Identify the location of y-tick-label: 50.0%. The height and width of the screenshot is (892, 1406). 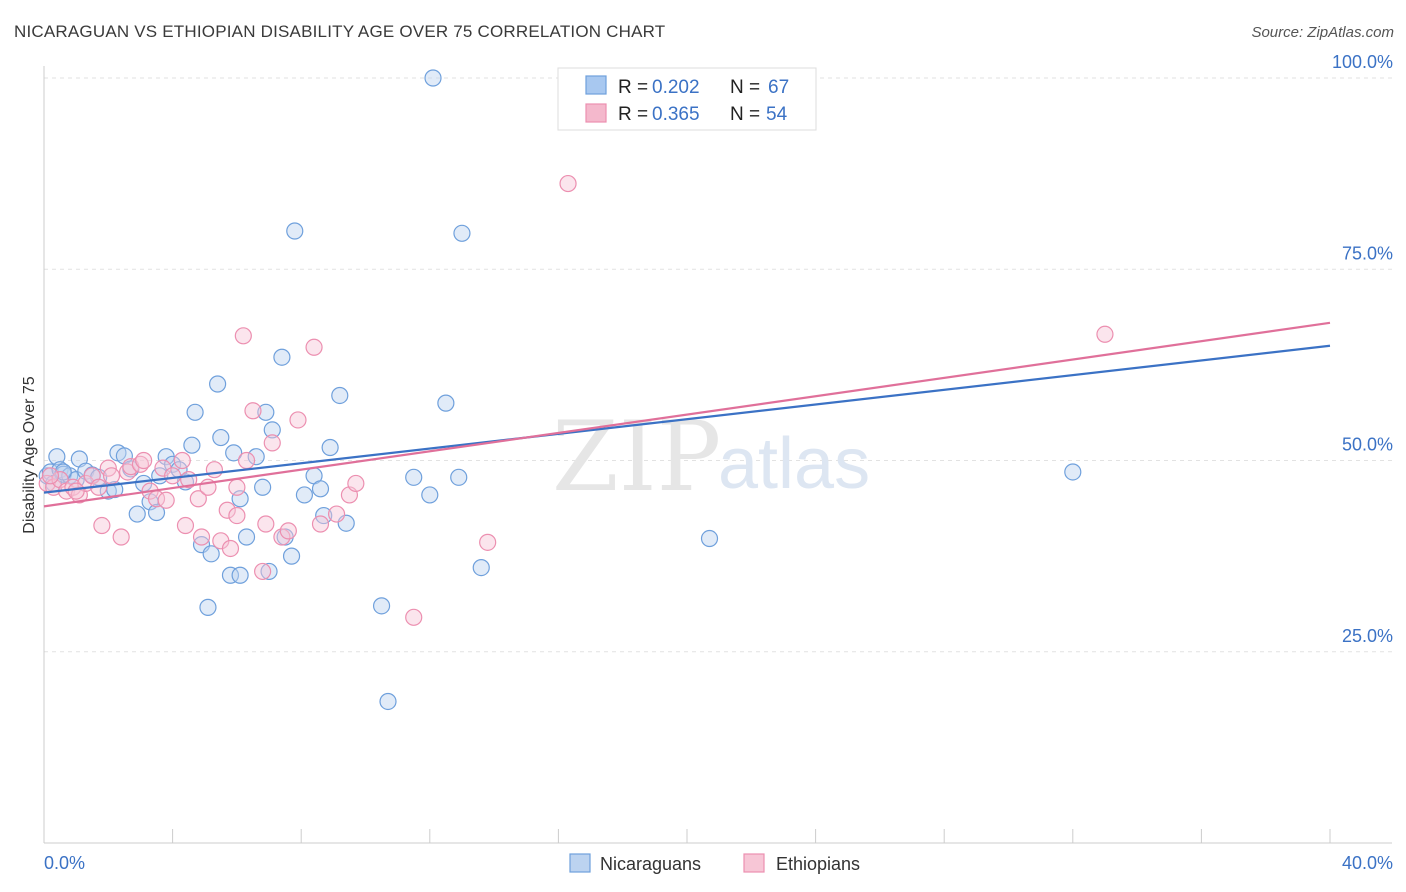
(1367, 445).